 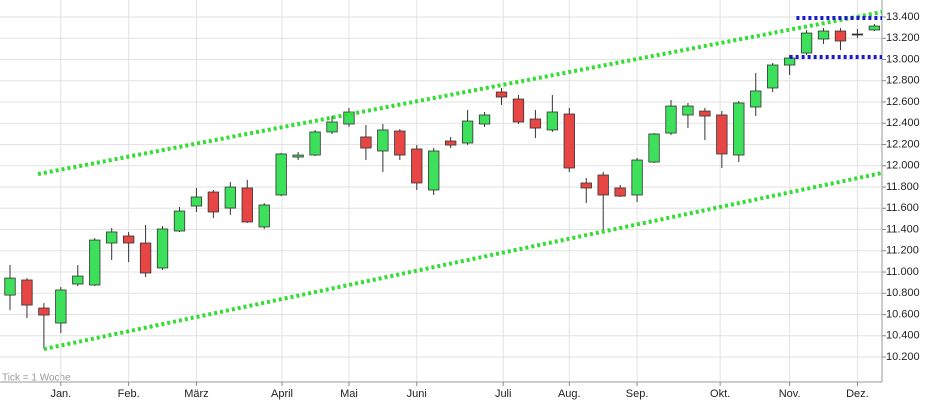 I want to click on x-tick-label: Jan., so click(x=60, y=394).